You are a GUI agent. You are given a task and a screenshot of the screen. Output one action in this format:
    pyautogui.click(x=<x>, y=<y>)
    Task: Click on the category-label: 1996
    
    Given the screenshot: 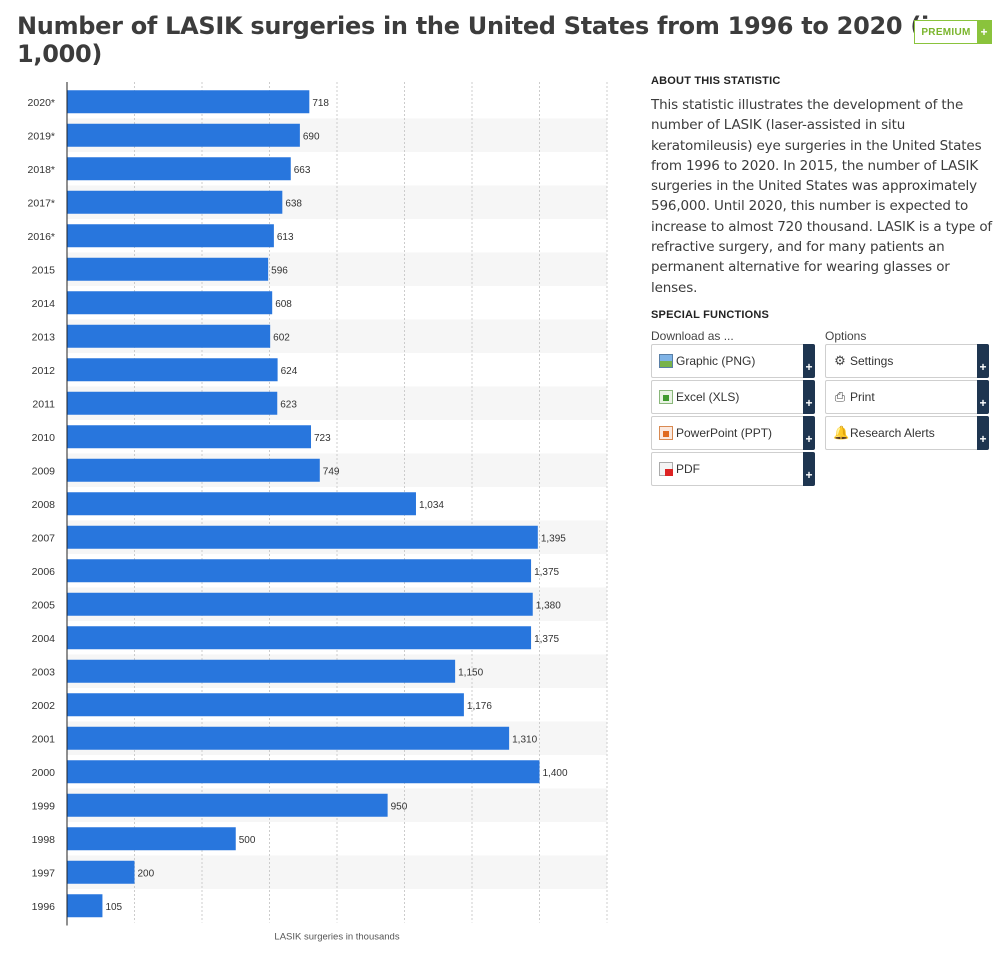 What is the action you would take?
    pyautogui.click(x=44, y=907)
    